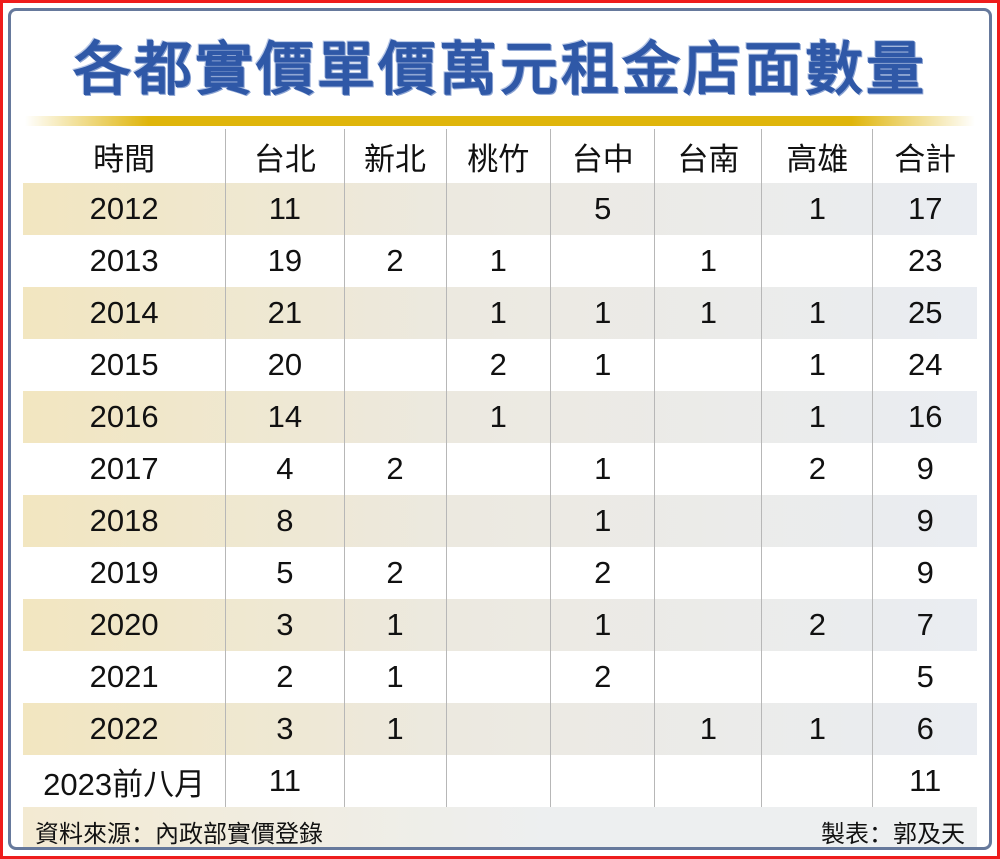 This screenshot has height=859, width=1000. I want to click on header-cell: 台北, so click(284, 156).